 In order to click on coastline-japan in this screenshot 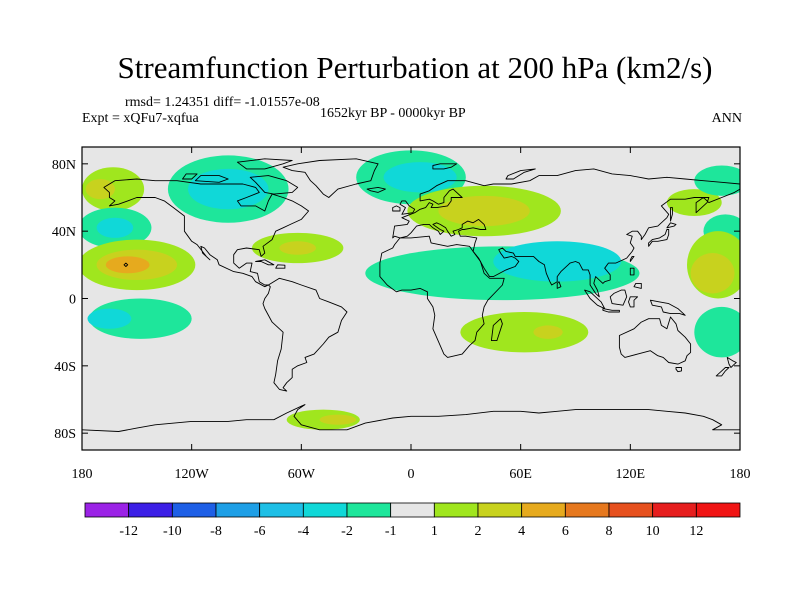, I will do `click(659, 238)`.